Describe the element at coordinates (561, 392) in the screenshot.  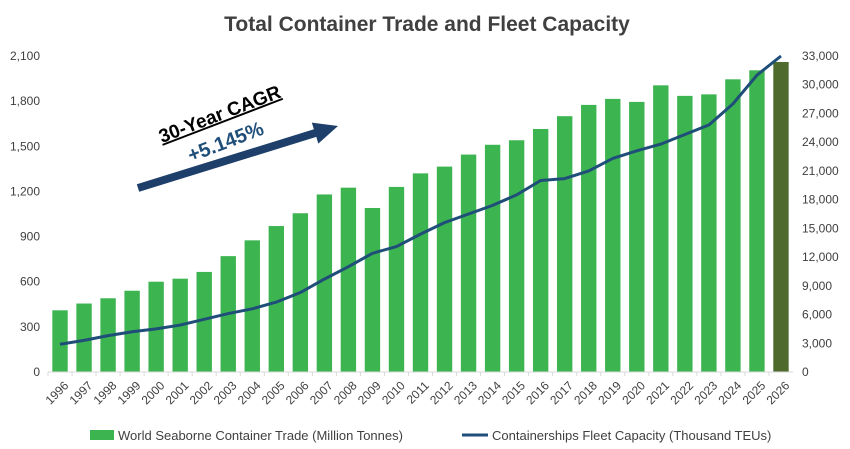
I see `x-tick-label: 2017` at that location.